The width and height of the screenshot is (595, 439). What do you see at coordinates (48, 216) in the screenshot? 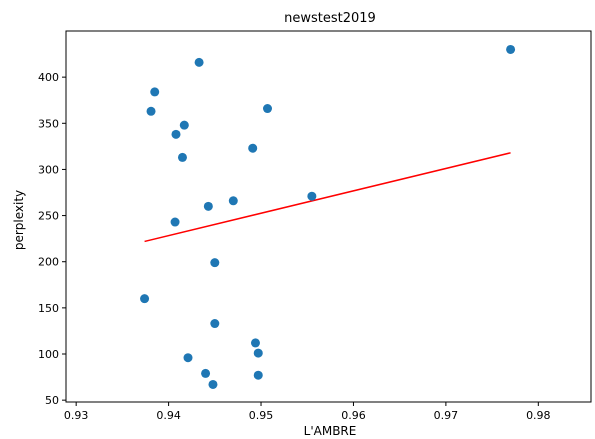
I see `y-tick-label: 250` at bounding box center [48, 216].